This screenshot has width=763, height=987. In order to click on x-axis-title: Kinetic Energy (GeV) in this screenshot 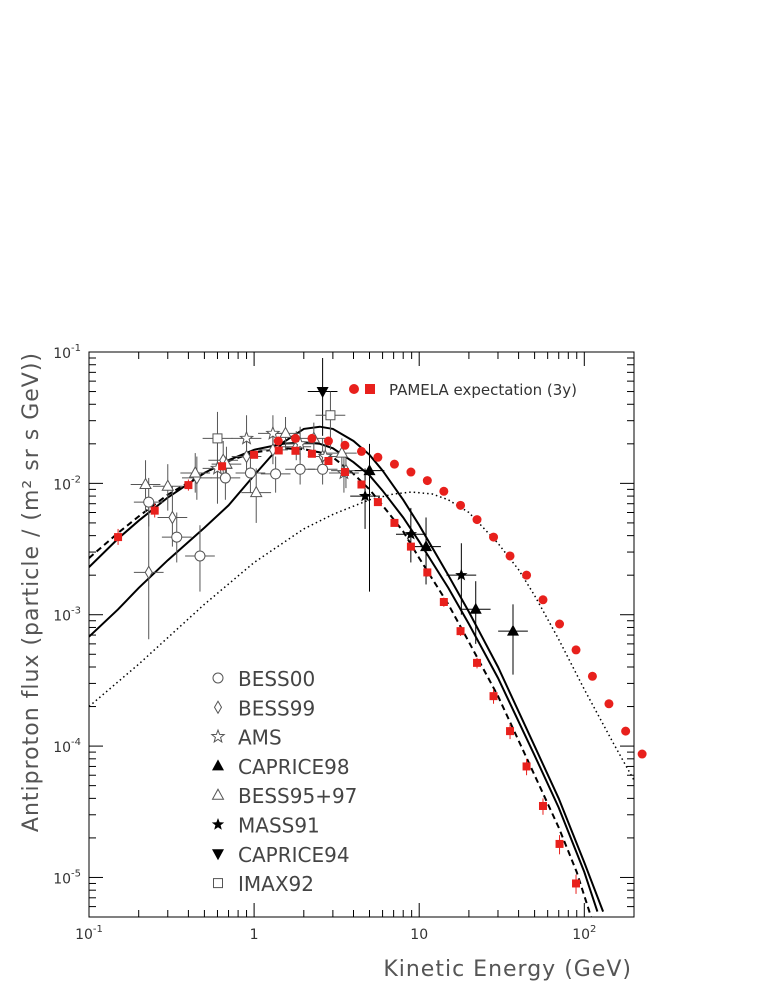, I will do `click(507, 969)`.